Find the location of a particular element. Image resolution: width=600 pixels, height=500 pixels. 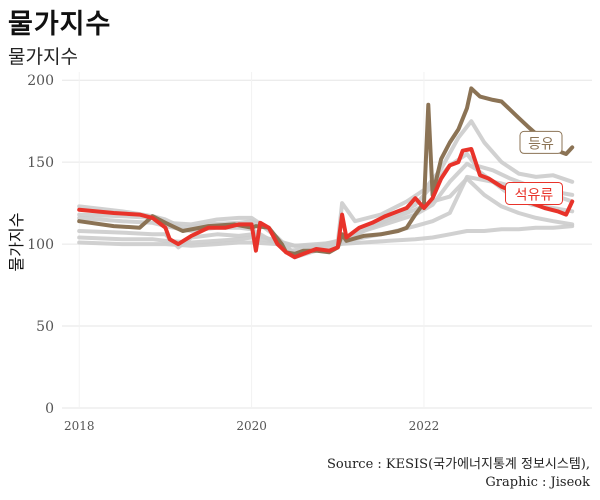

y-tick-label: 50 is located at coordinates (45, 327).